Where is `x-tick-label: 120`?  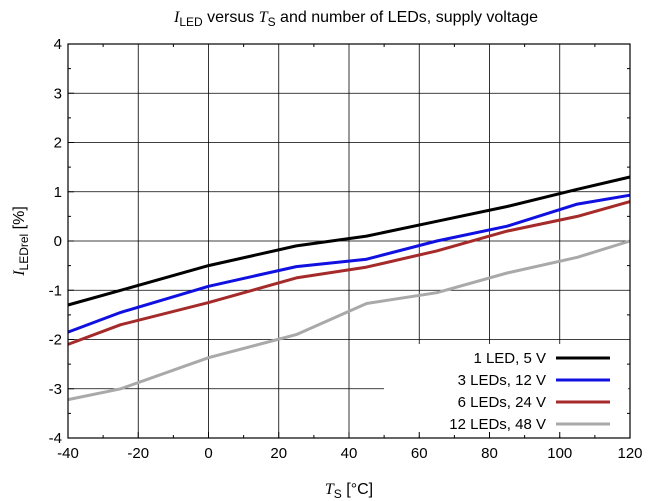 x-tick-label: 120 is located at coordinates (629, 453).